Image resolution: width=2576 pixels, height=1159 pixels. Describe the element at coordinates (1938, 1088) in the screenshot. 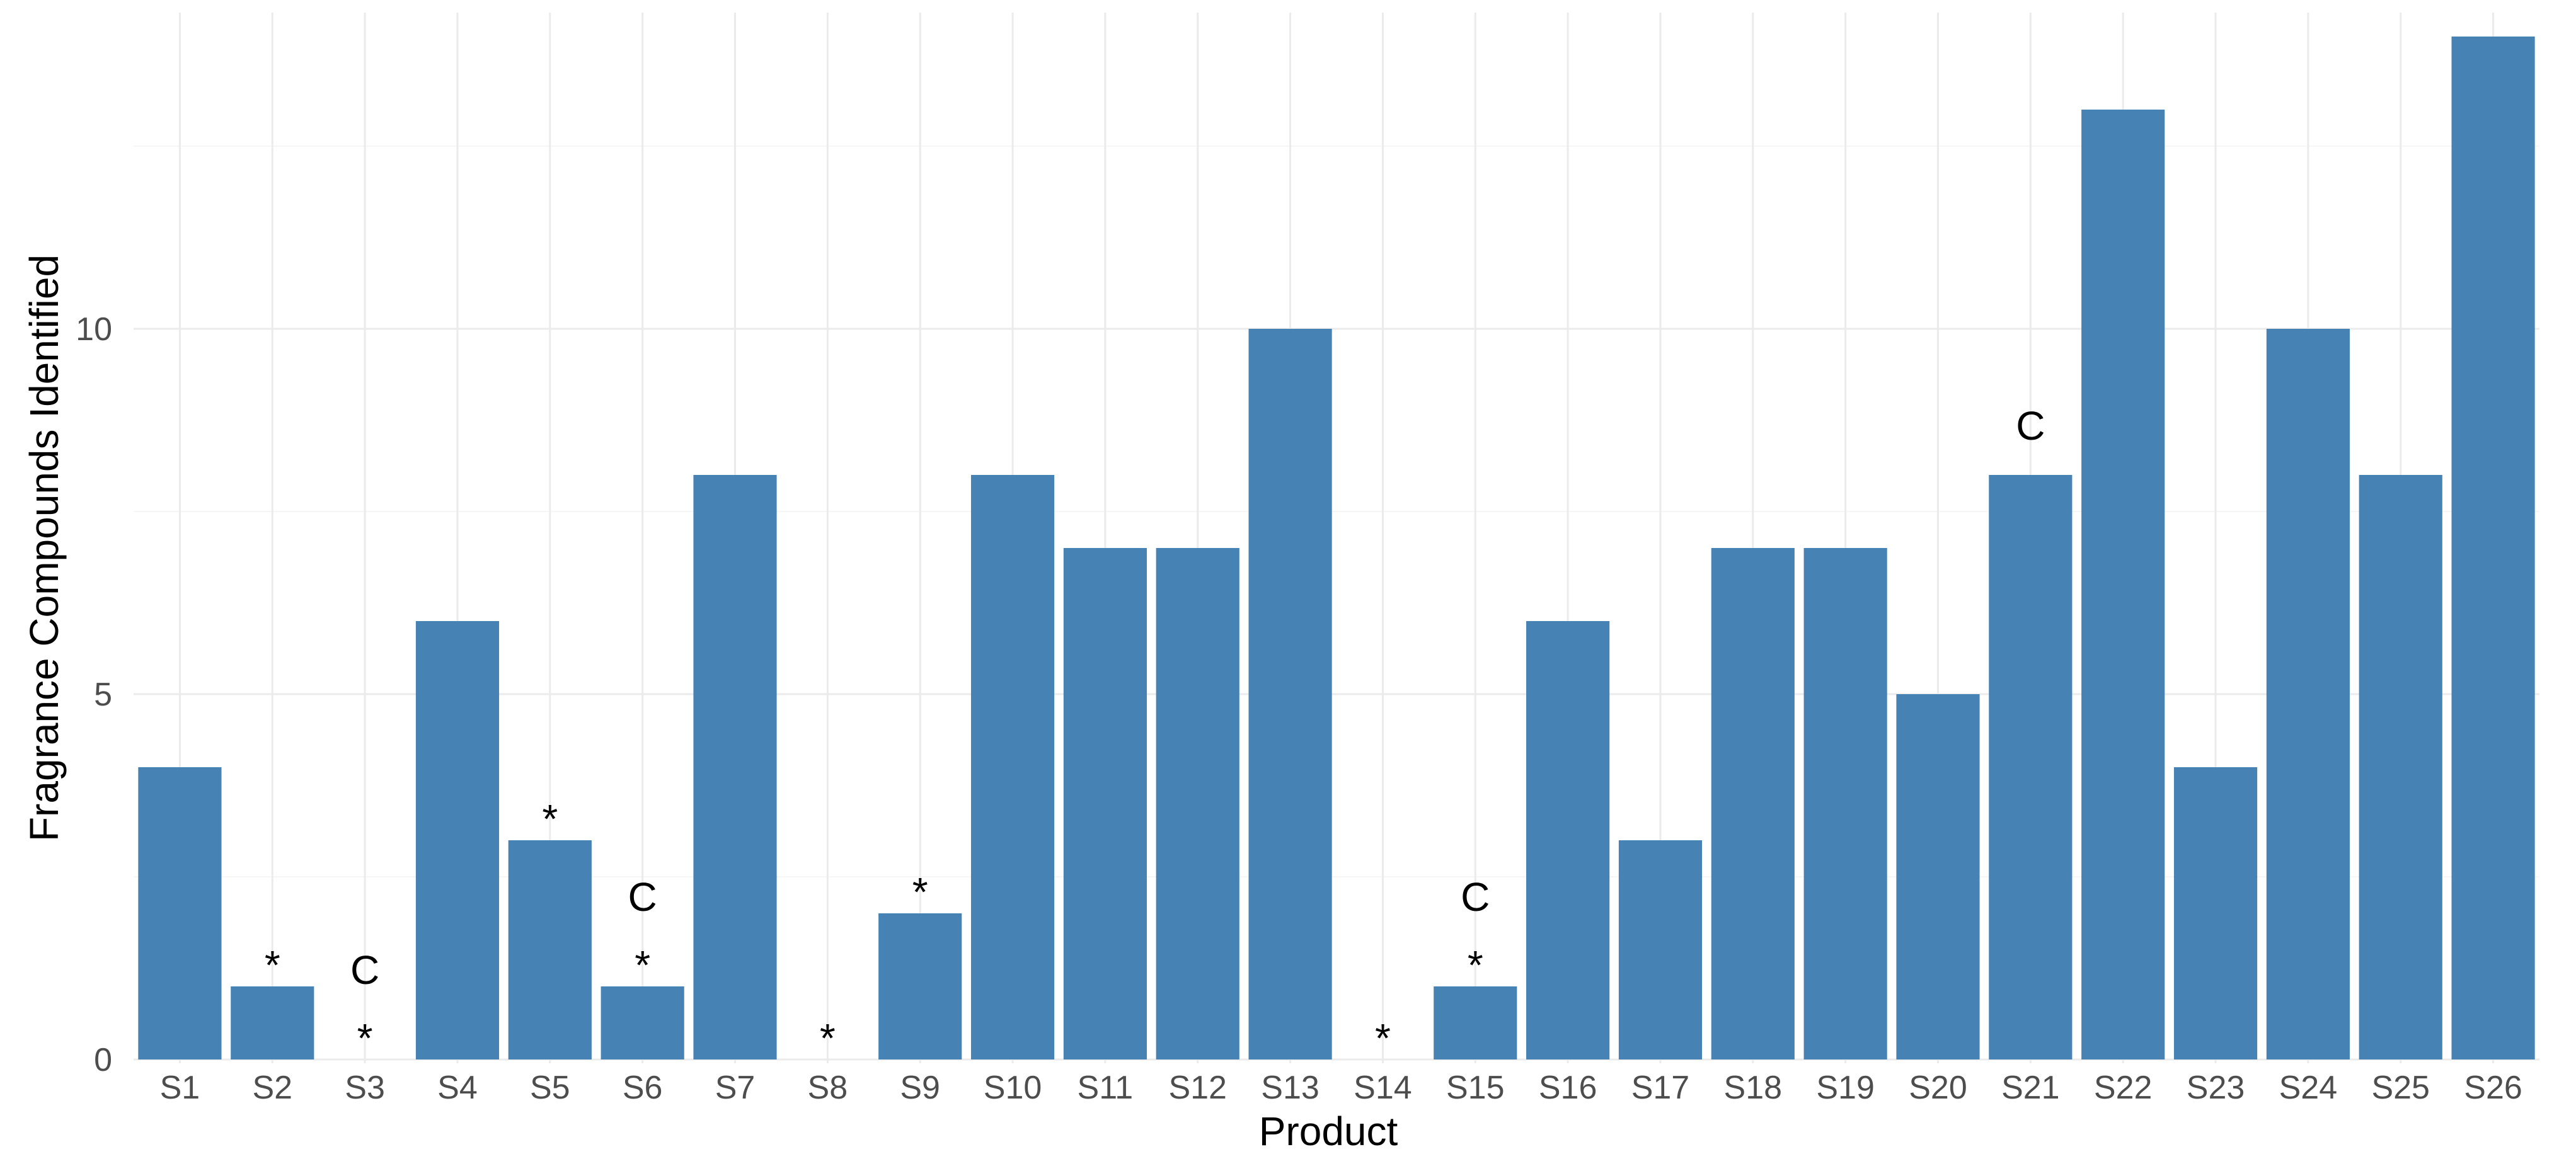

I see `x-tick-label: S20` at that location.